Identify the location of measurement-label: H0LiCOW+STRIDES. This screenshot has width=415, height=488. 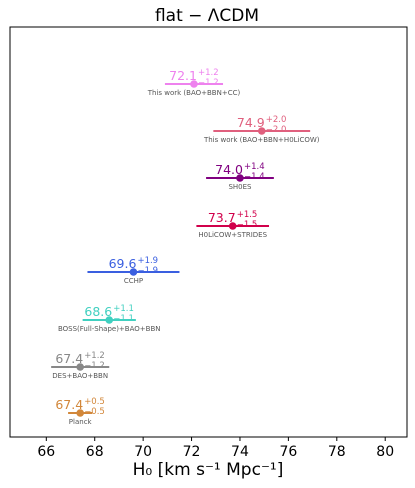
(232, 235).